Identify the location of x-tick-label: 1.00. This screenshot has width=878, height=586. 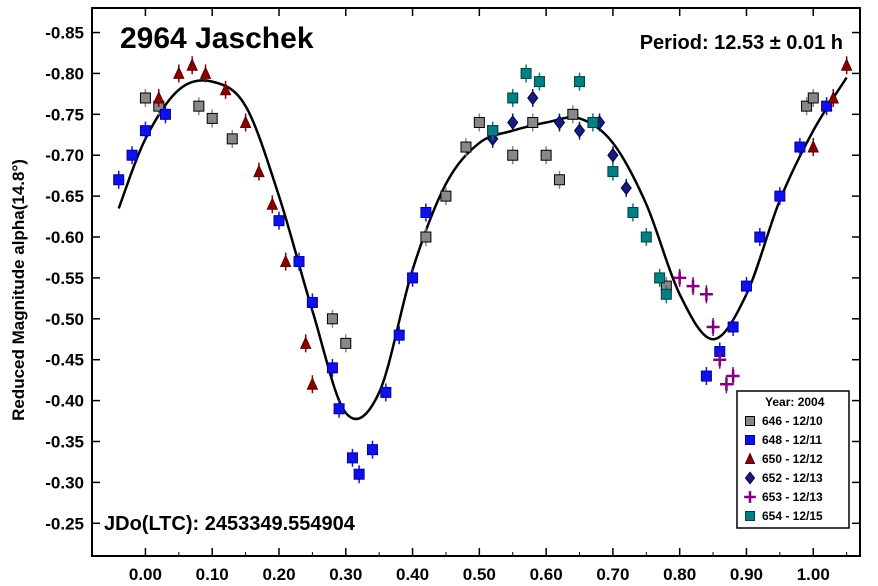
(813, 574).